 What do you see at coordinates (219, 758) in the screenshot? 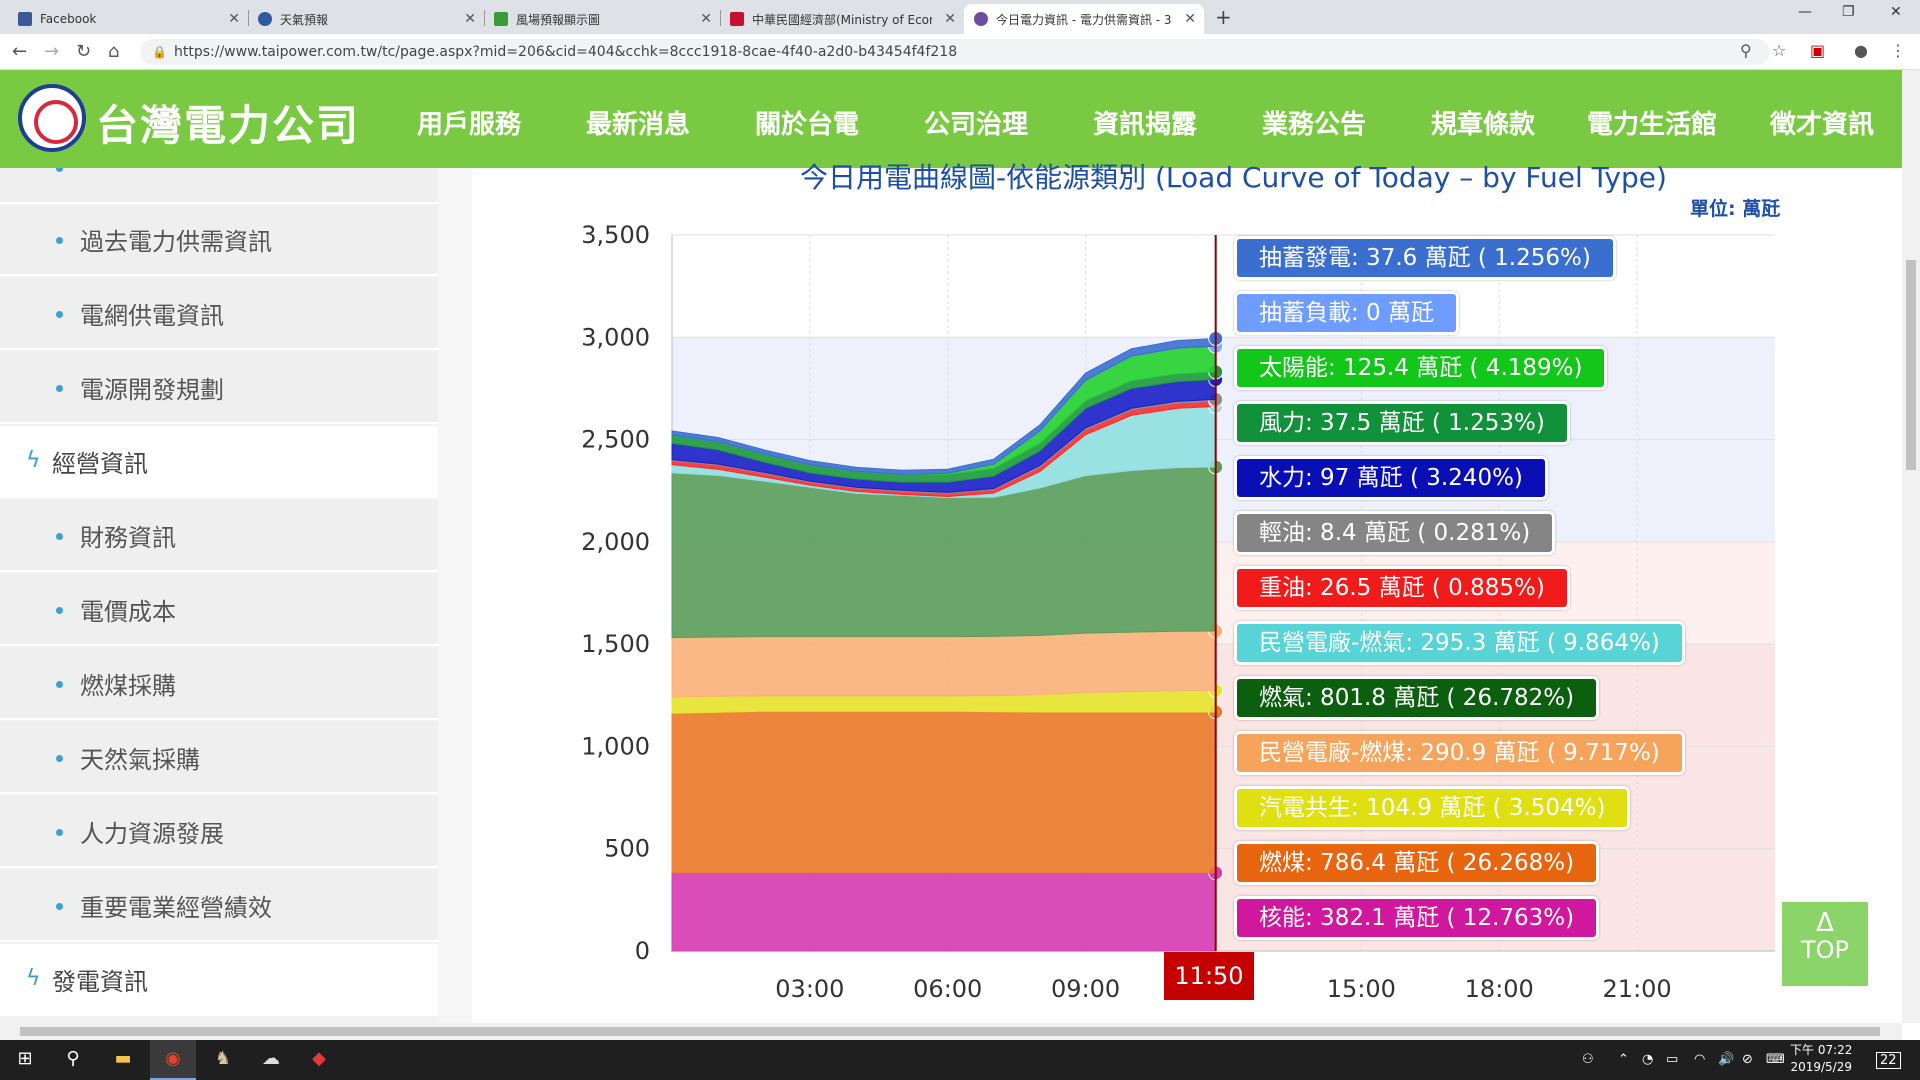
I see `sidebar-item-gas-purchase: 天然氣採購` at bounding box center [219, 758].